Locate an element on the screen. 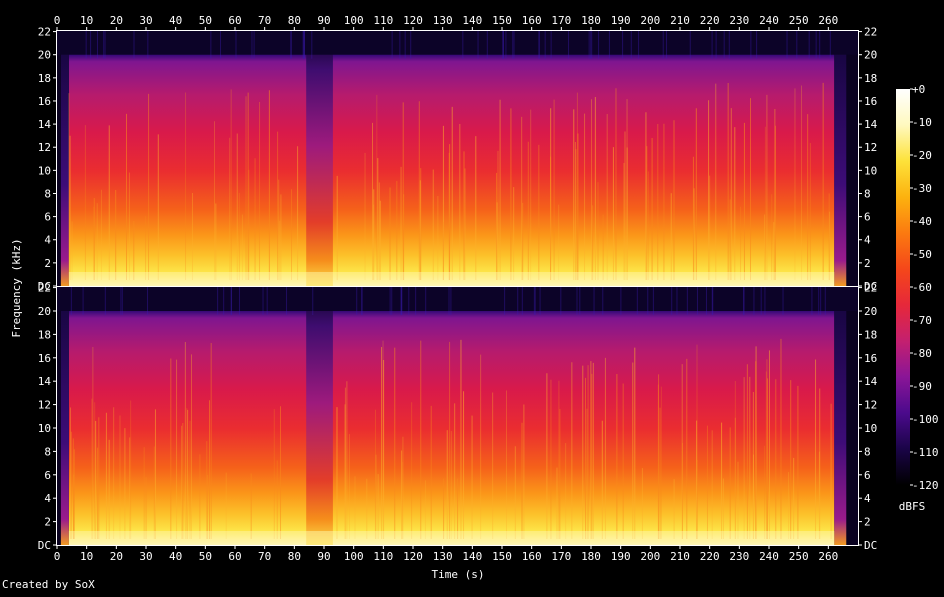 The width and height of the screenshot is (944, 597). x-tick-label: 60 is located at coordinates (234, 20).